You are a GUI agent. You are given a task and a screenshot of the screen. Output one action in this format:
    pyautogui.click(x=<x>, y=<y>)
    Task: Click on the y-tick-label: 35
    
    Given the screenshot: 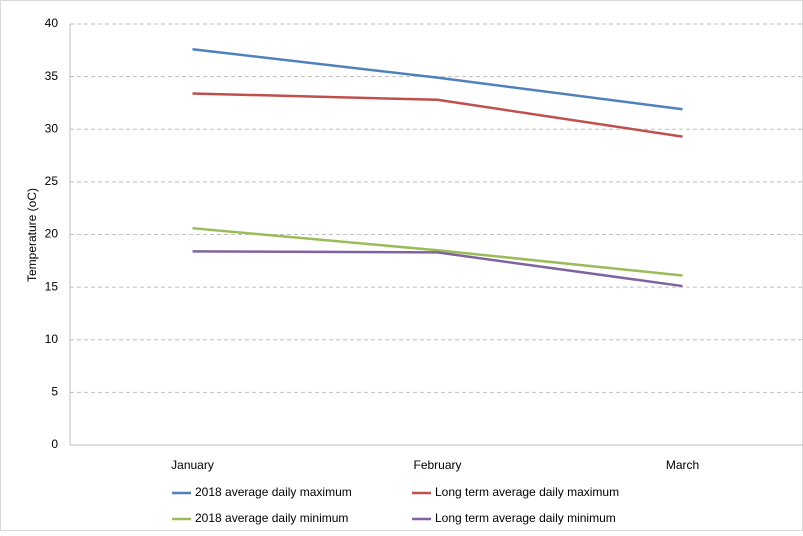 What is the action you would take?
    pyautogui.click(x=52, y=76)
    